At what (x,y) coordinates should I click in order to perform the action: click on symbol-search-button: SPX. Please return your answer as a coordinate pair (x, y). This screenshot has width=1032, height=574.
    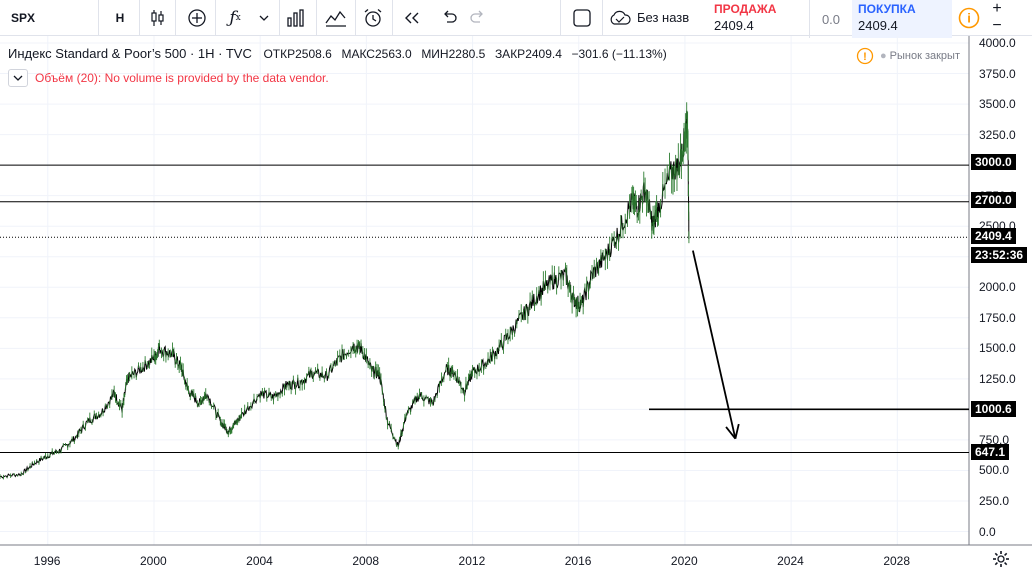
    Looking at the image, I should click on (23, 17).